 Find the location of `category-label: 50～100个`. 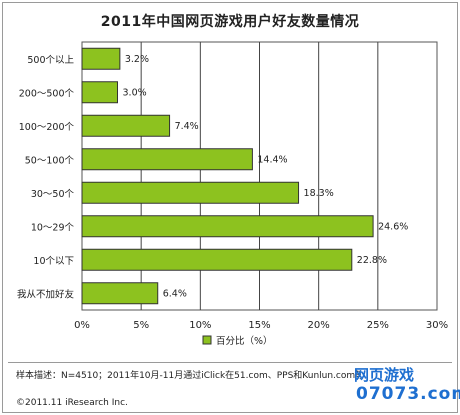

category-label: 50～100个 is located at coordinates (50, 160).